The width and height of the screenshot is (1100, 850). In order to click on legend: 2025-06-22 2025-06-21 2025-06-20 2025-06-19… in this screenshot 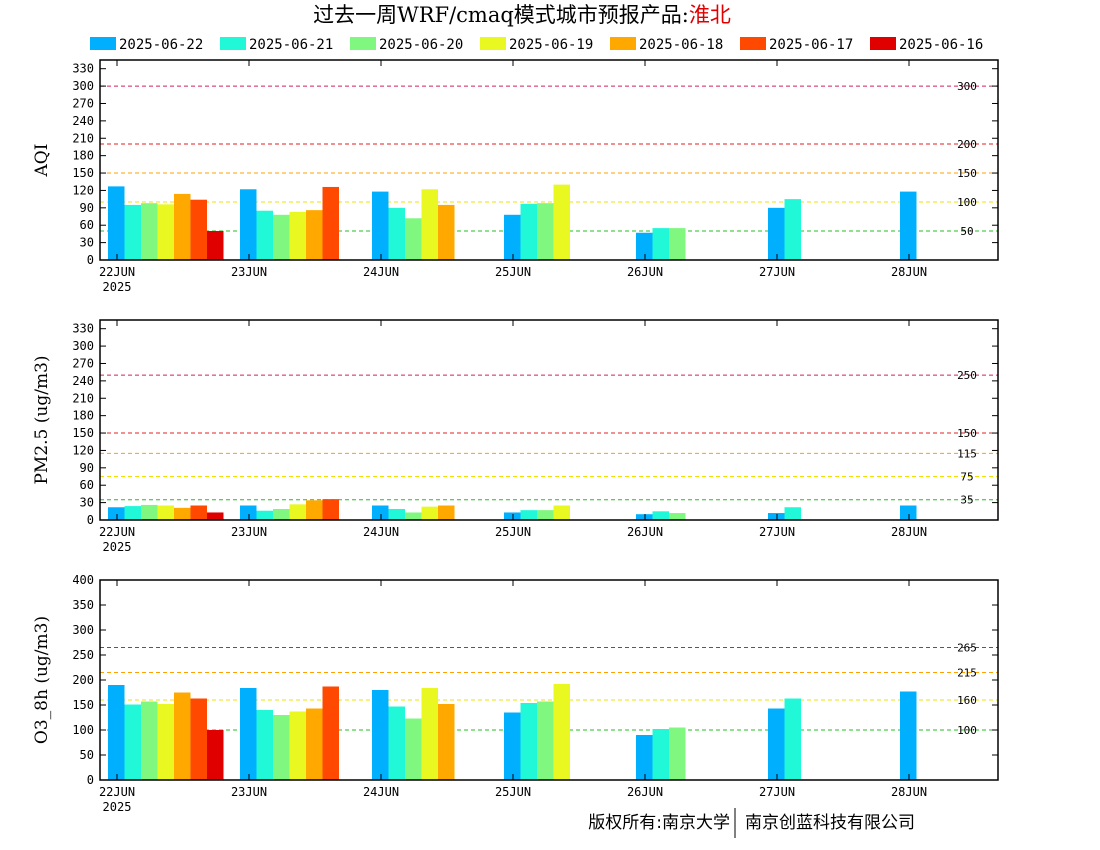, I will do `click(536, 45)`.